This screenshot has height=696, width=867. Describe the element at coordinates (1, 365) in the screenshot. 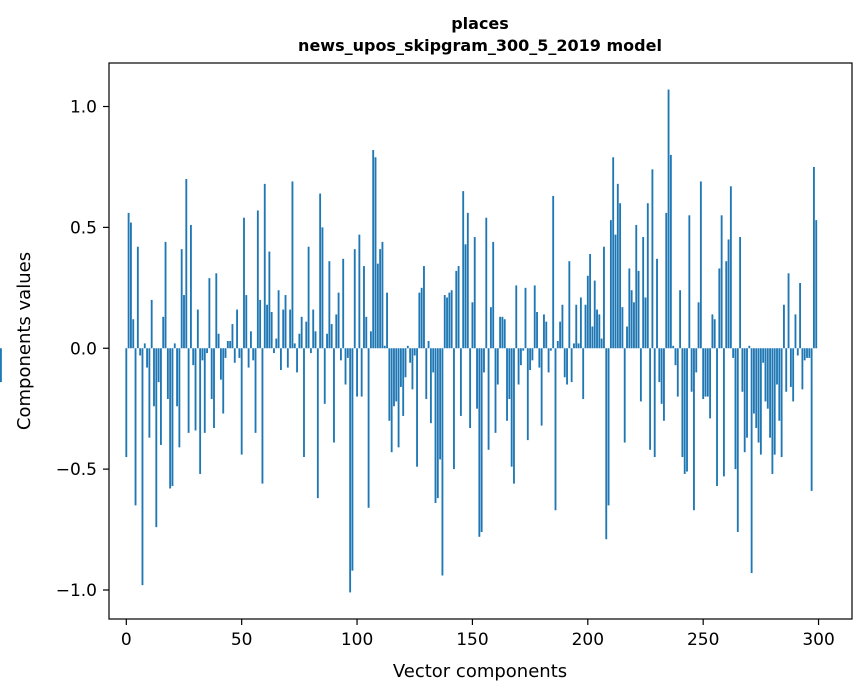

I see `bar-undefined` at that location.